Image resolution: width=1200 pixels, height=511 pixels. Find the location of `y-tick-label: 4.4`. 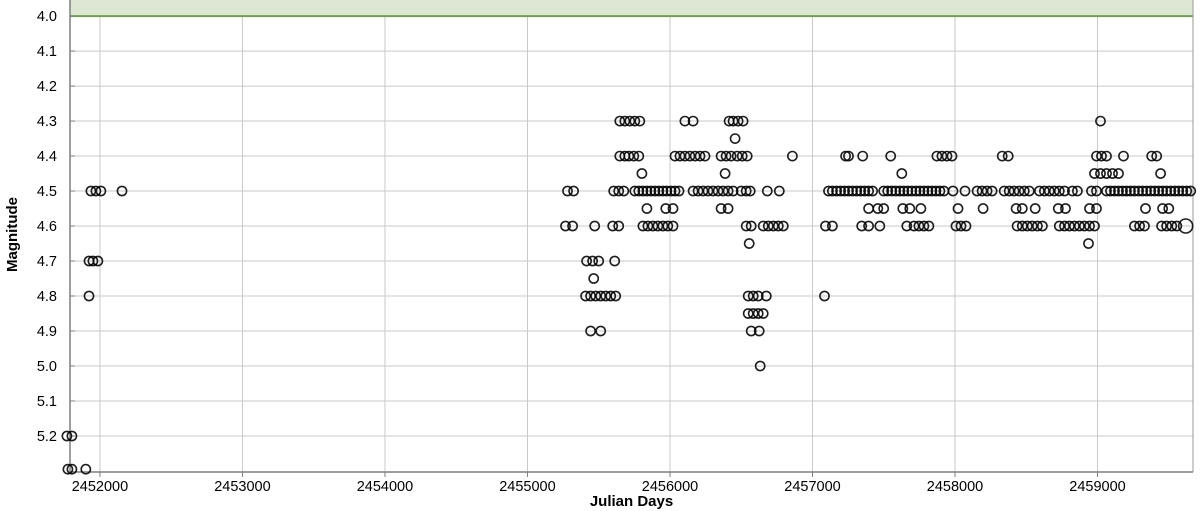

y-tick-label: 4.4 is located at coordinates (47, 157).